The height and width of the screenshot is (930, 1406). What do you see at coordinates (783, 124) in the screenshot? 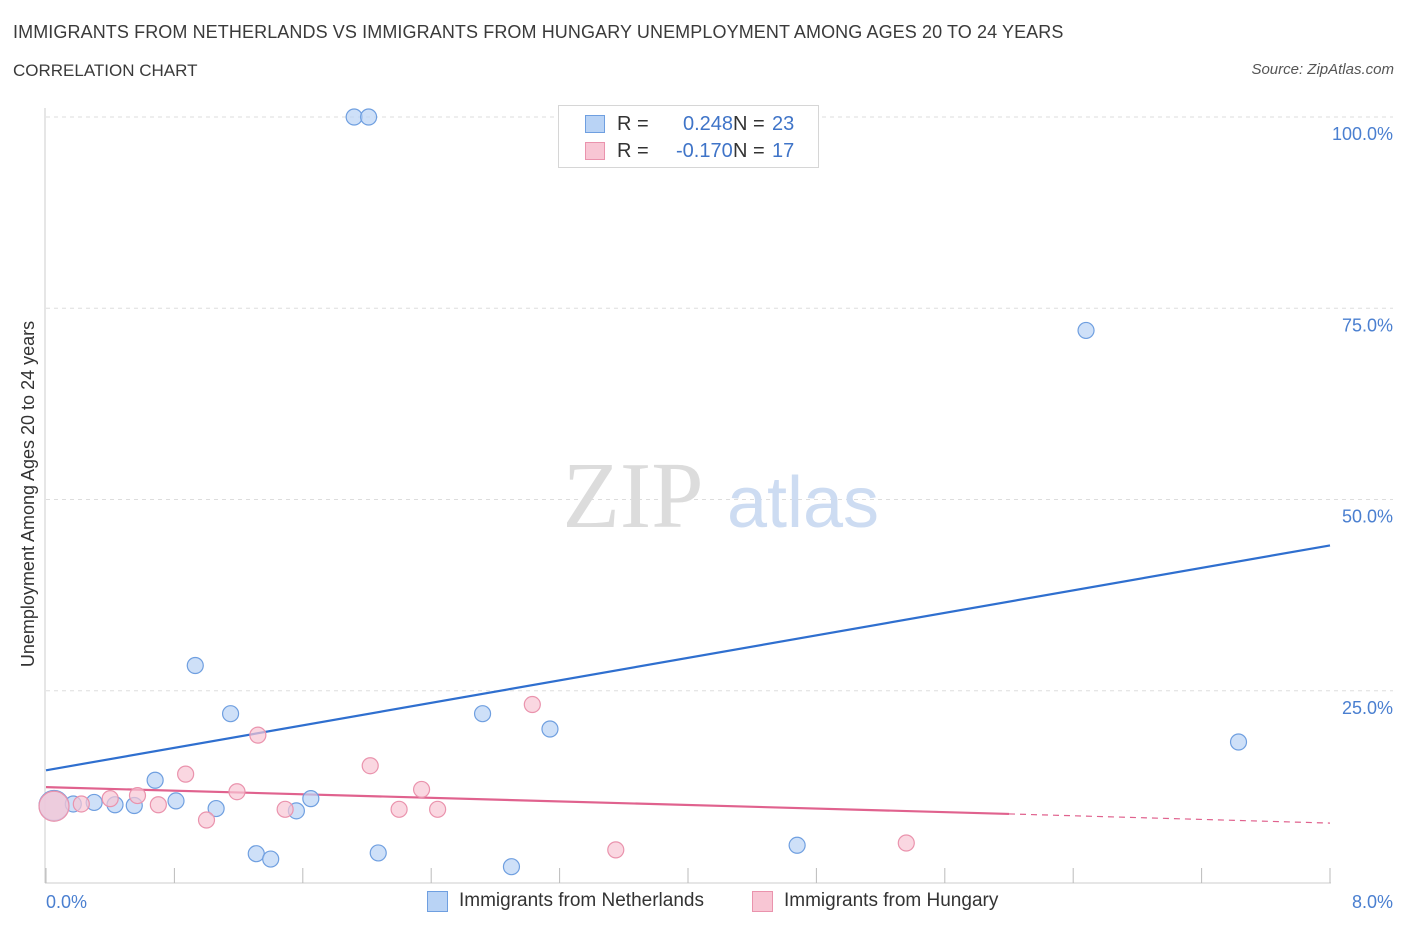
I see `netherlands-n-value: 23` at bounding box center [783, 124].